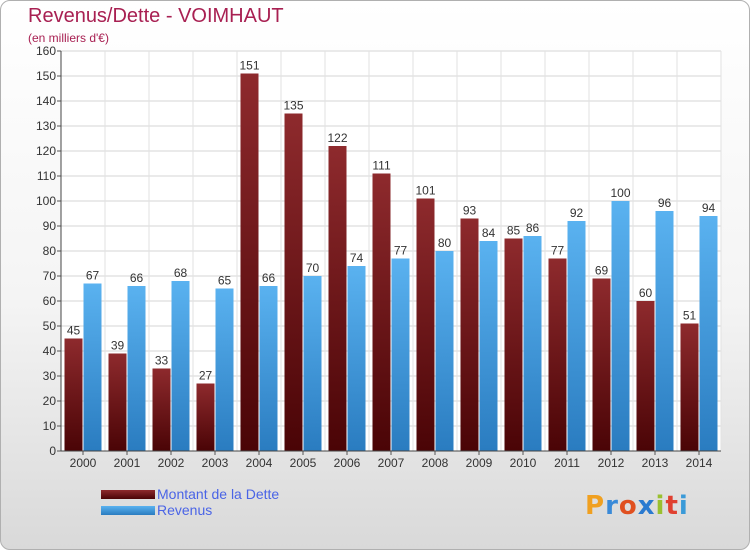 The height and width of the screenshot is (550, 750). I want to click on data-label-revenus: 74, so click(357, 258).